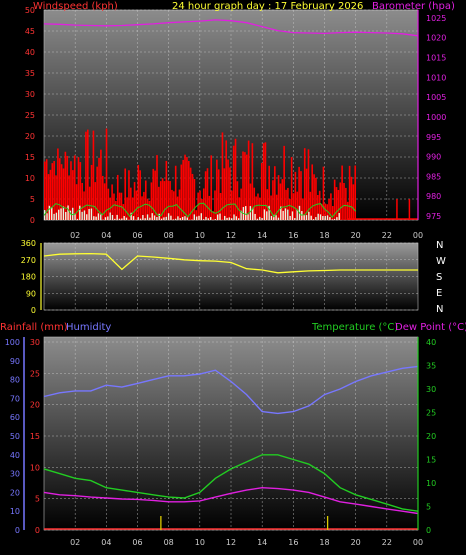 Image resolution: width=466 pixels, height=555 pixels. I want to click on x-tick-label: 14, so click(262, 542).